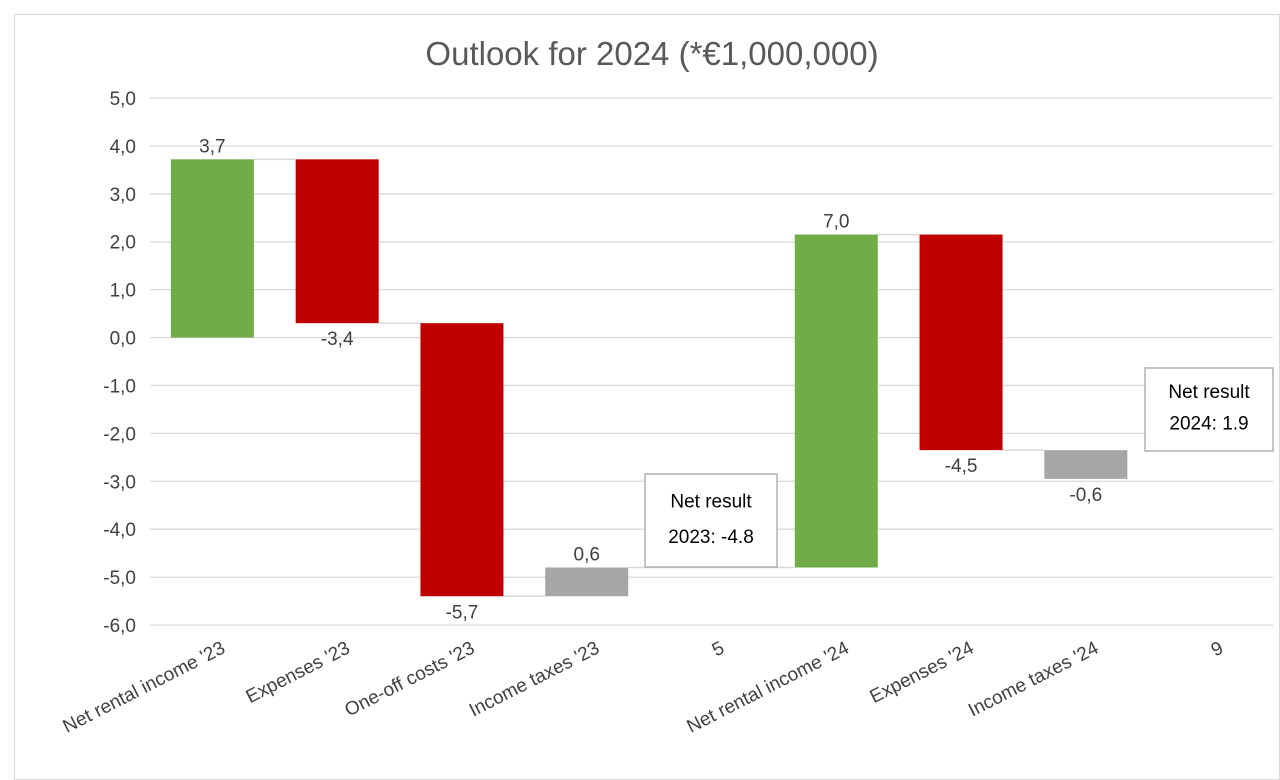 The height and width of the screenshot is (780, 1280). What do you see at coordinates (119, 386) in the screenshot?
I see `y-tick-label: -1,0` at bounding box center [119, 386].